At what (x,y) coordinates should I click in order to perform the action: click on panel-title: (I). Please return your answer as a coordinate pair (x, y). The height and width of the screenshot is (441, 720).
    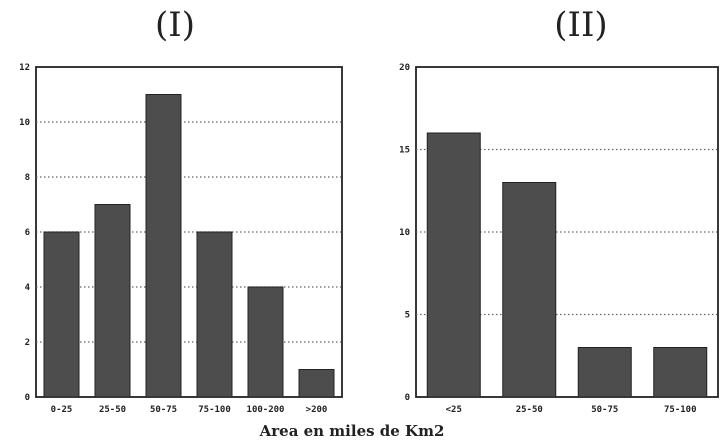
    Looking at the image, I should click on (175, 25).